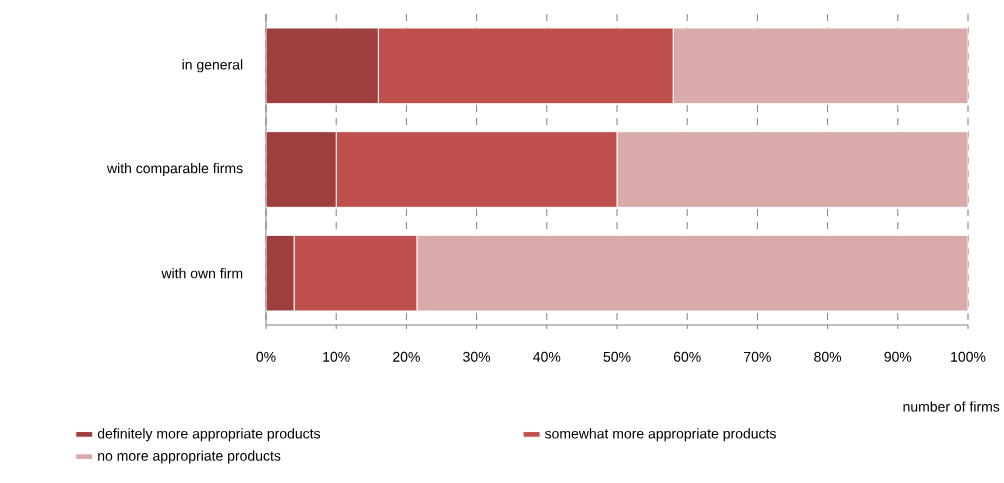  Describe the element at coordinates (212, 66) in the screenshot. I see `y-tick-label: in general` at that location.